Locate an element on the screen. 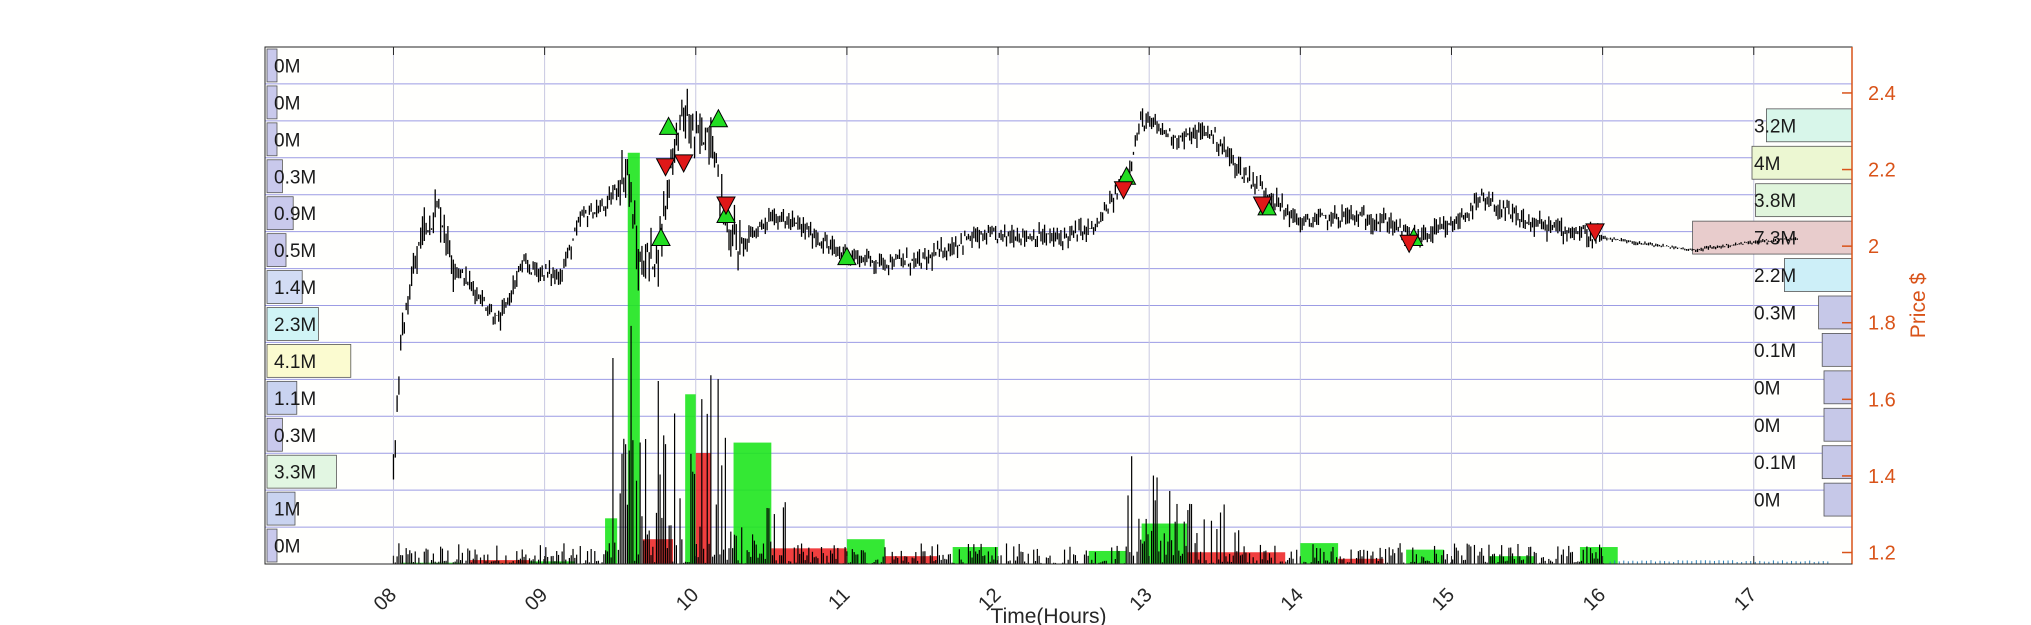 The image size is (2031, 625). x-tick-label: 14 is located at coordinates (1292, 599).